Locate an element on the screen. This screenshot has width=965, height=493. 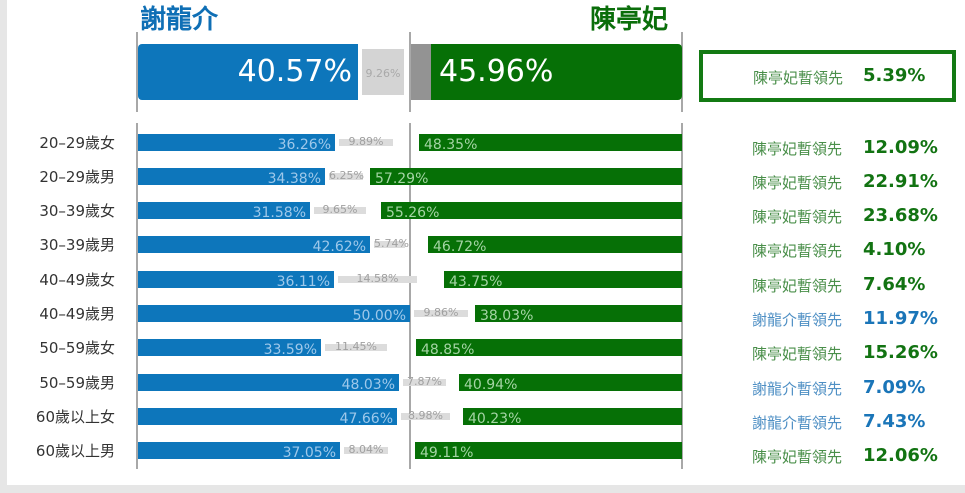
bar-undecided-label: 11.45% is located at coordinates (356, 346).